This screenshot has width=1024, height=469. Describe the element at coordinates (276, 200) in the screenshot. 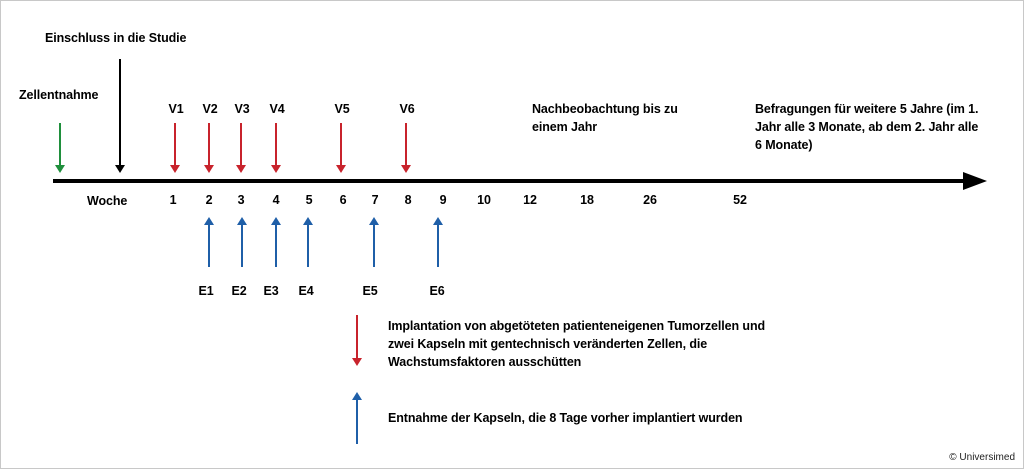

I see `week-tick-label: 4` at that location.